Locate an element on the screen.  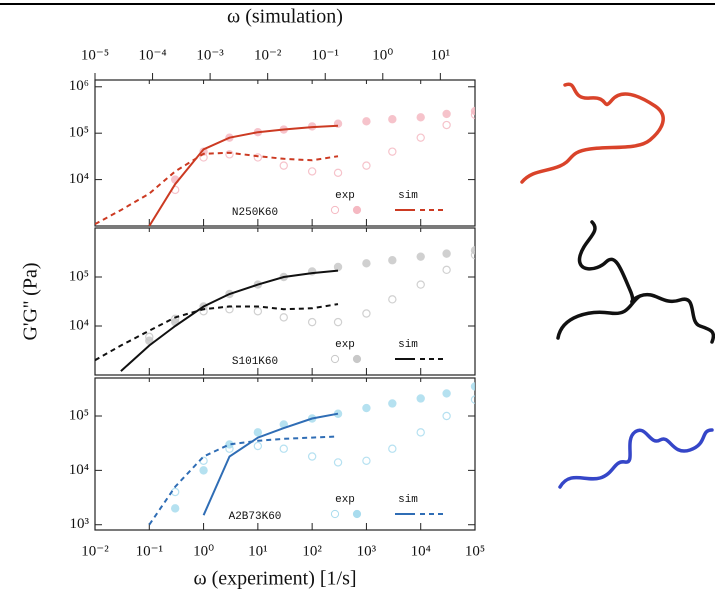
chain-red is located at coordinates (592, 133).